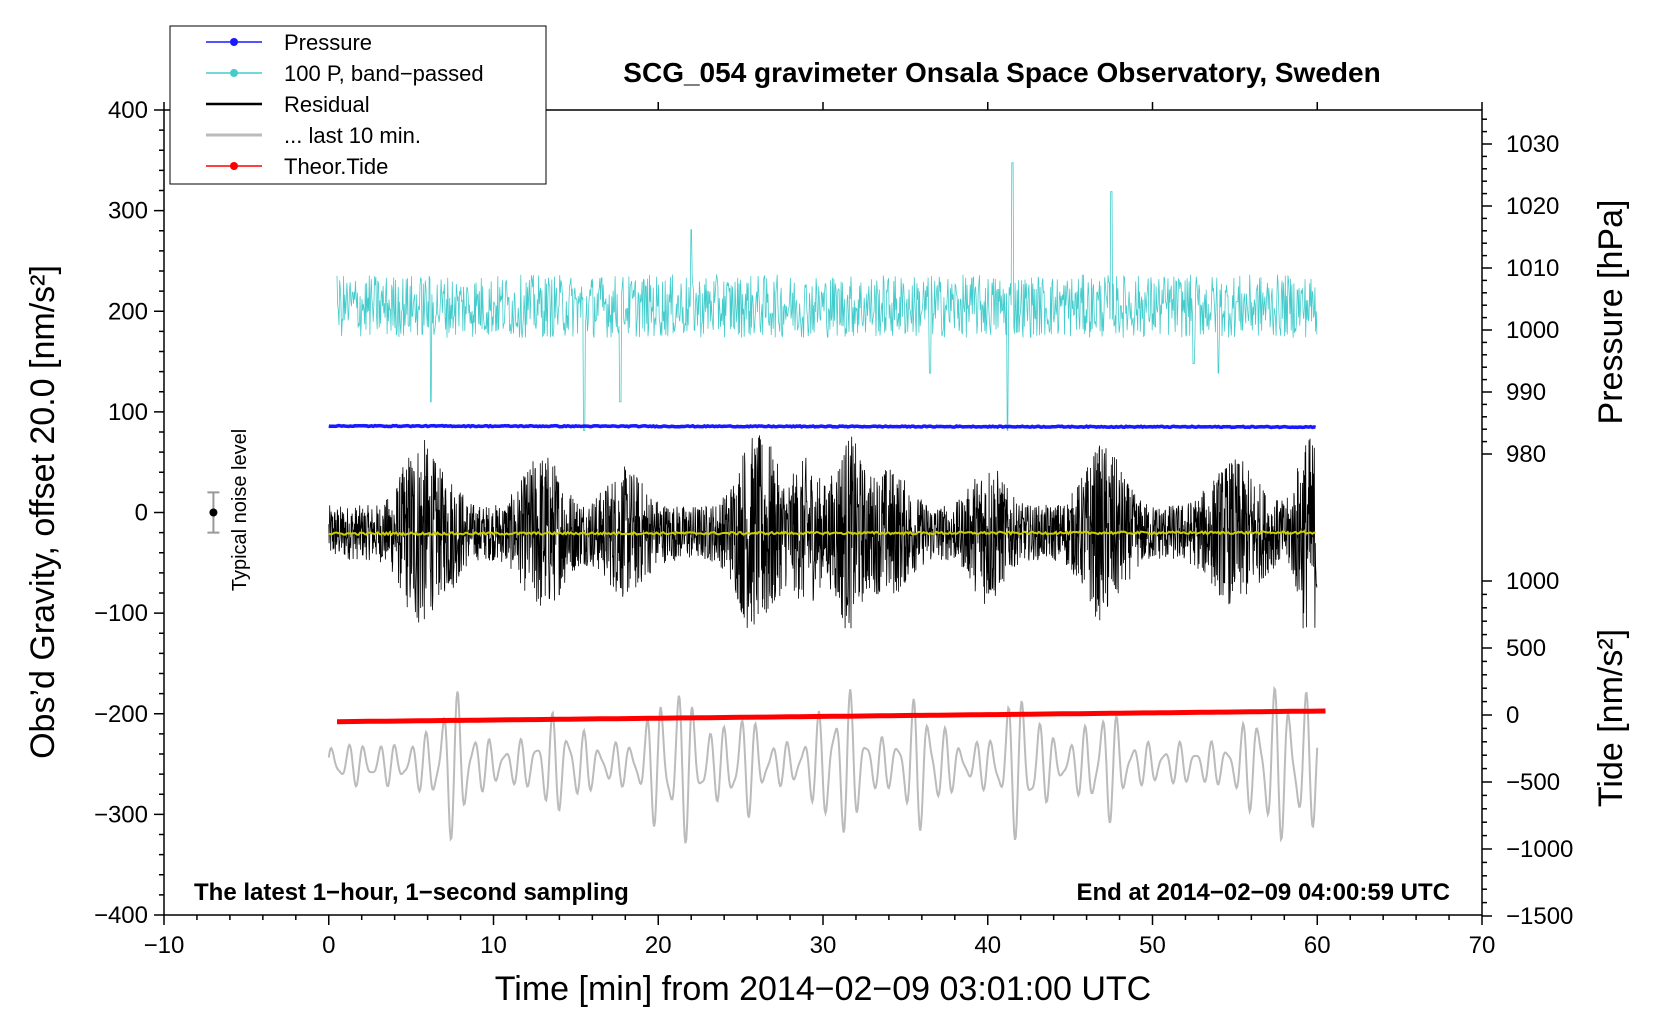 This screenshot has height=1020, width=1660. I want to click on y-tick-label: 200, so click(128, 311).